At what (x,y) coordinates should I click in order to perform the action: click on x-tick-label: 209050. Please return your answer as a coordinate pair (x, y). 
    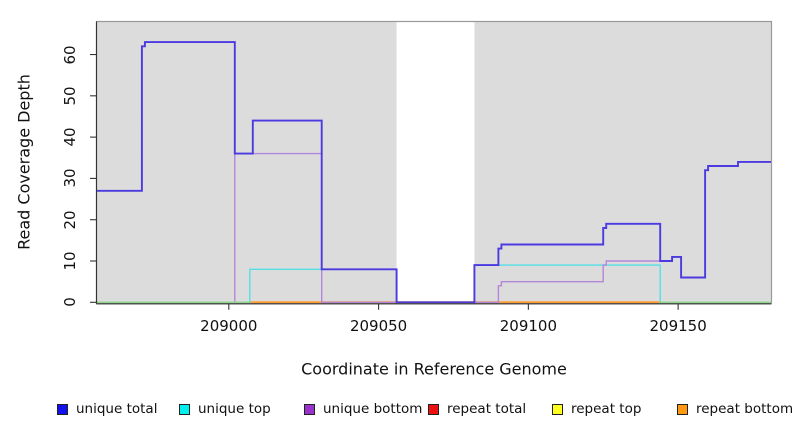
    Looking at the image, I should click on (378, 326).